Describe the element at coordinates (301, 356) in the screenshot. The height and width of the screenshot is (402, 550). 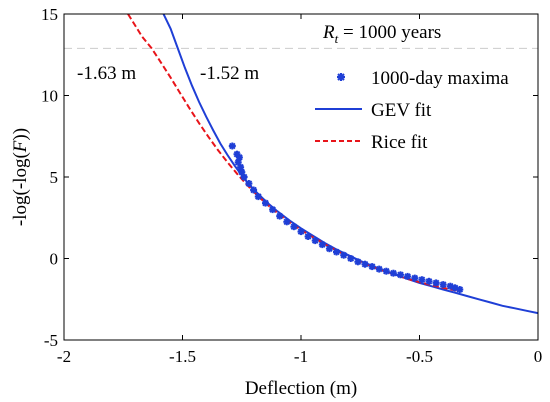
I see `x-tick-label: -1` at that location.